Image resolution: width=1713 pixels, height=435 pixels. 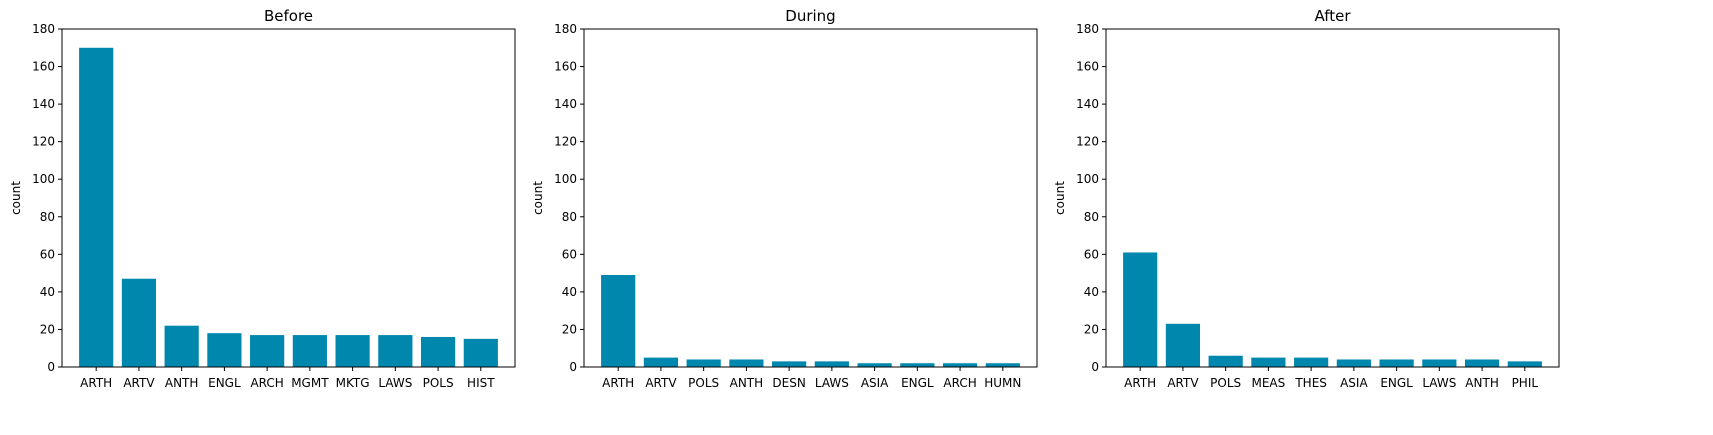 What do you see at coordinates (1332, 16) in the screenshot?
I see `chart-title: After` at bounding box center [1332, 16].